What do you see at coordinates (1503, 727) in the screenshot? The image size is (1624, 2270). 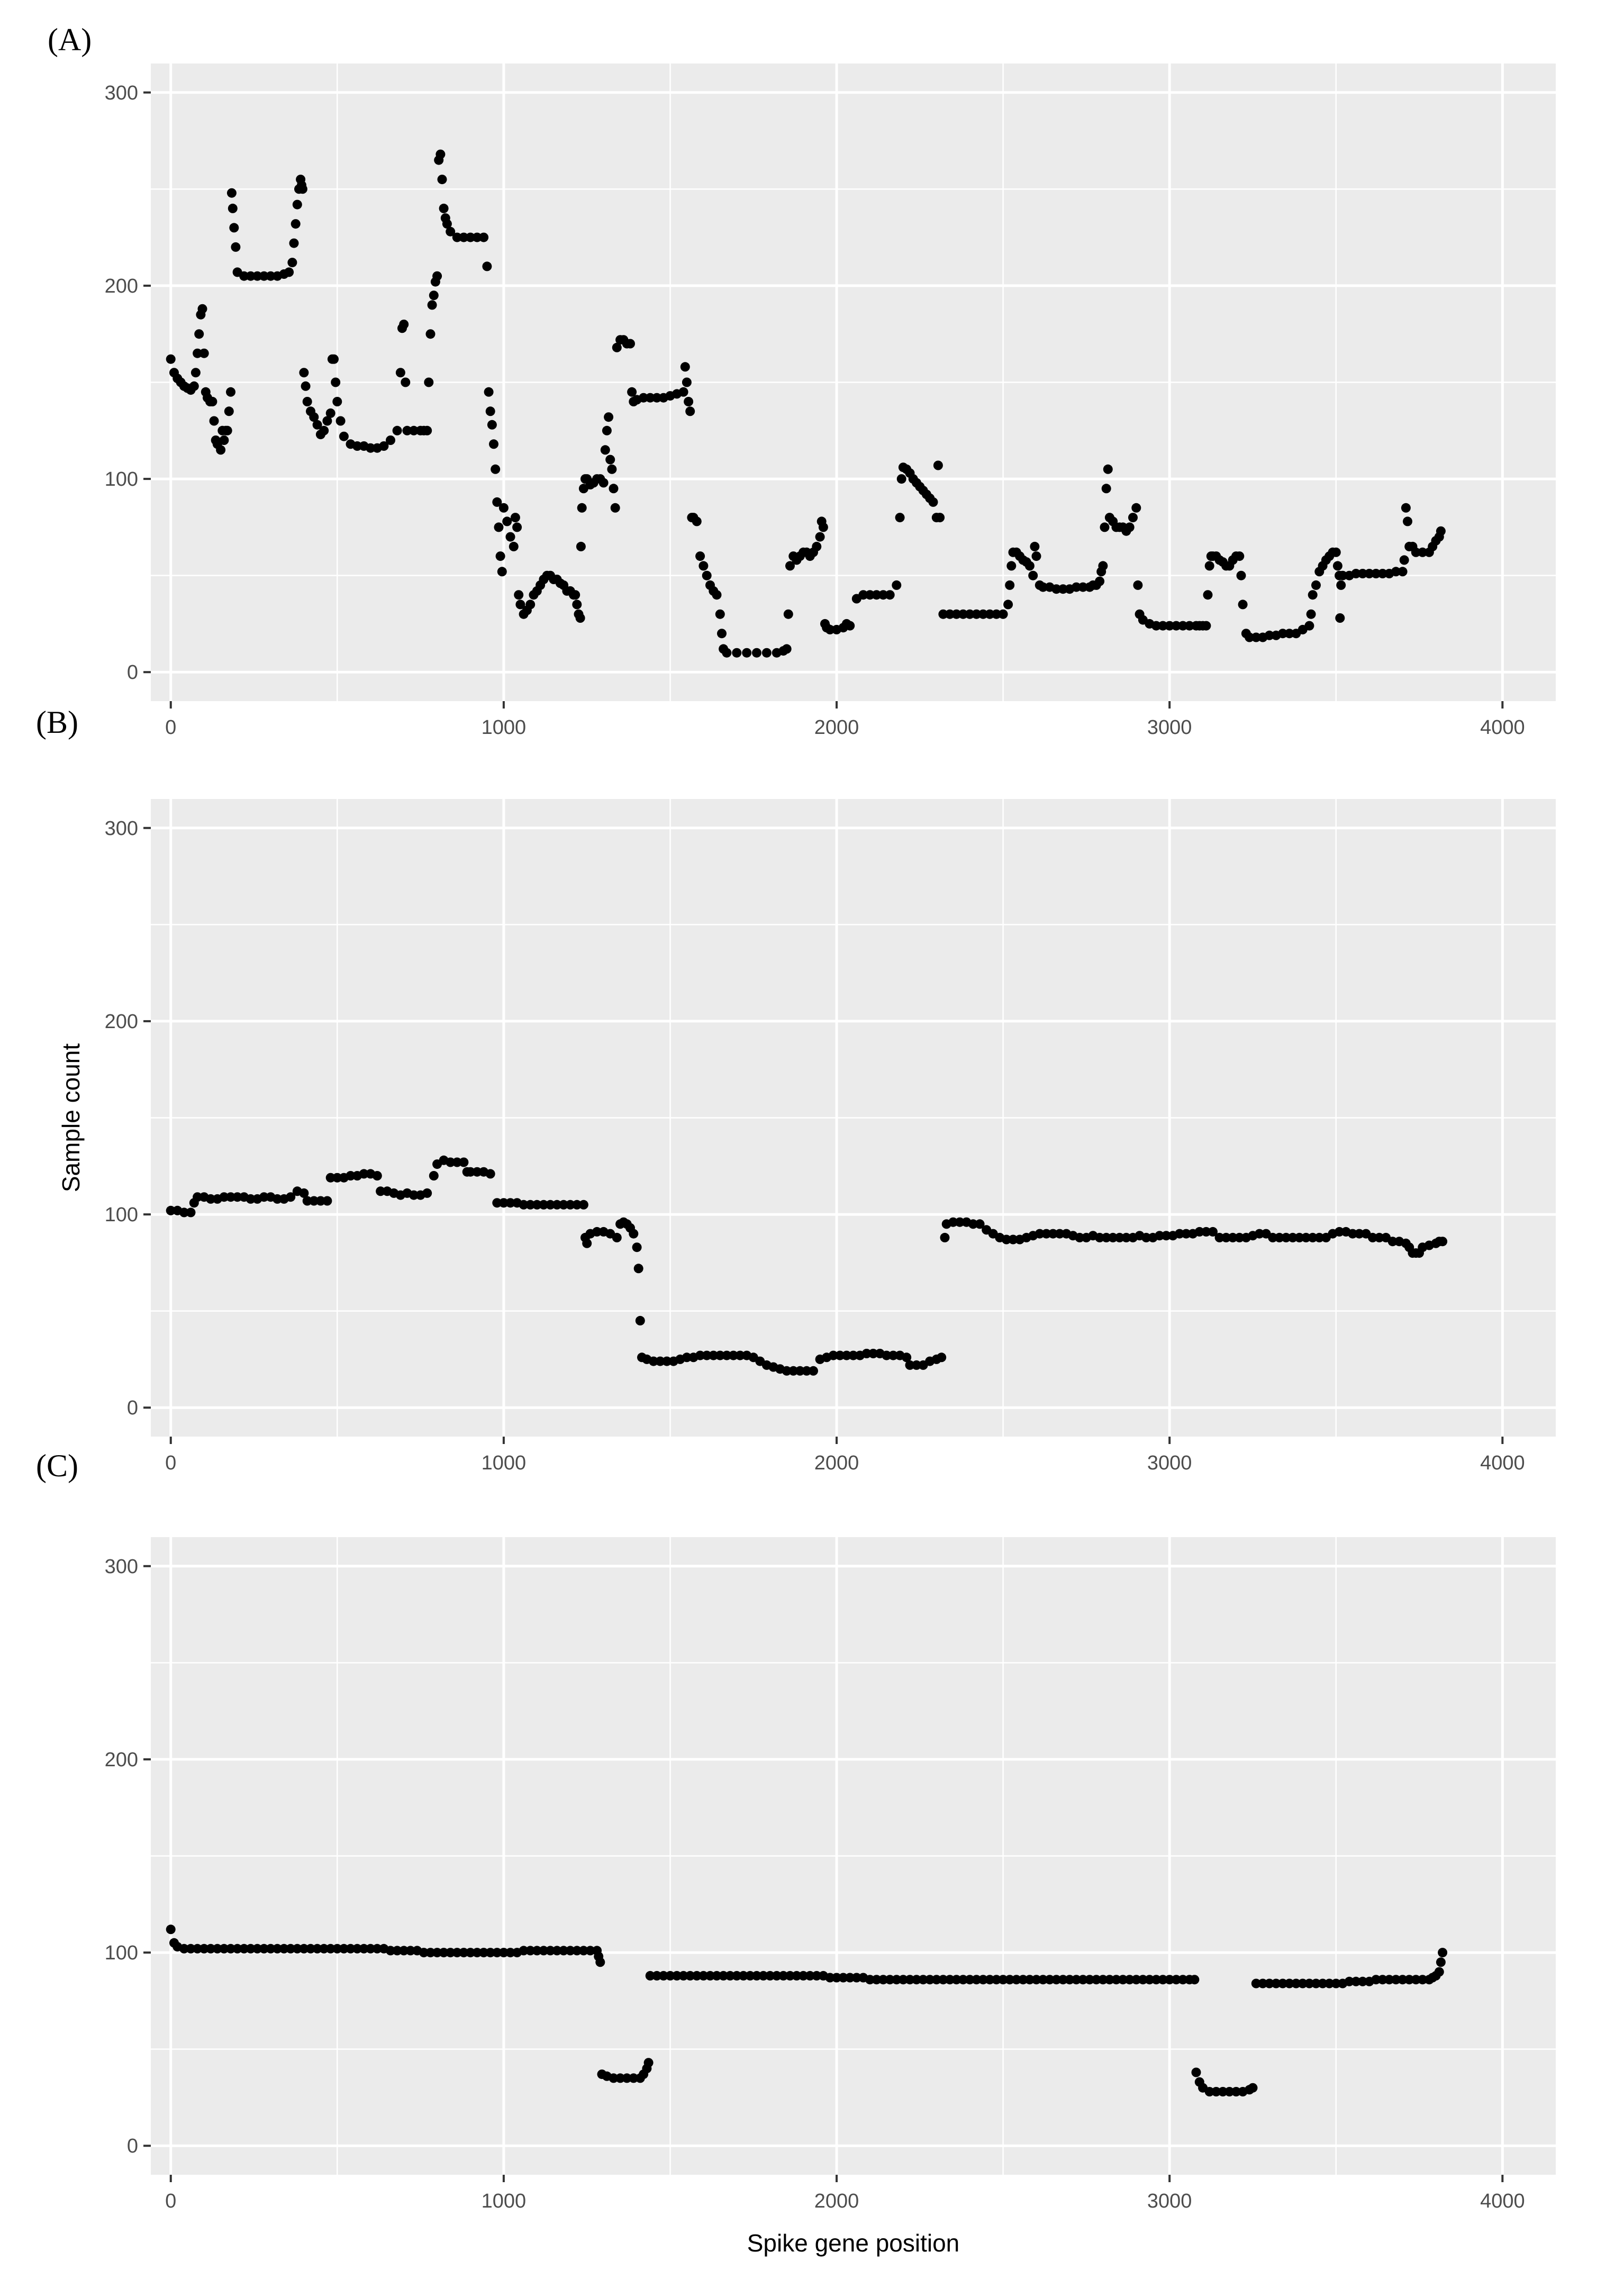 I see `x-tick-label: 4000` at bounding box center [1503, 727].